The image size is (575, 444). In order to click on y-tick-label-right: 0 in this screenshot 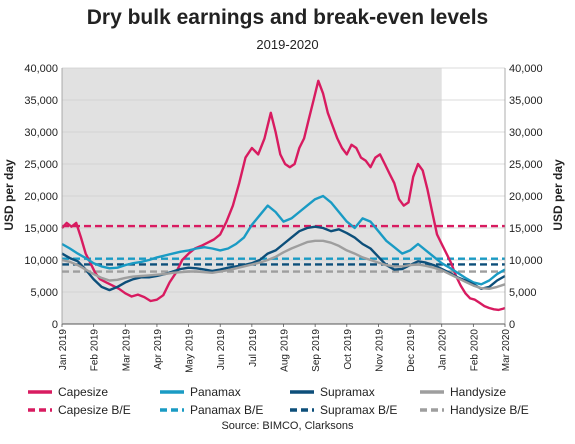, I will do `click(512, 325)`.